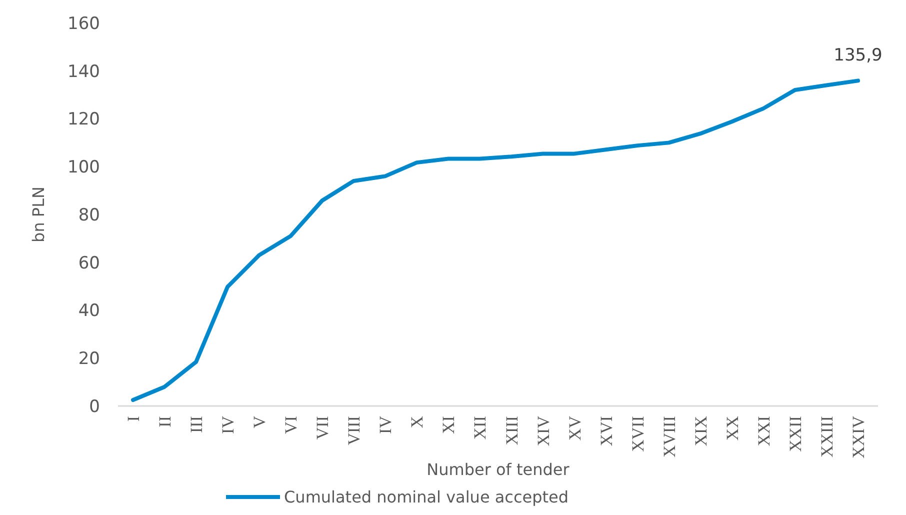 This screenshot has height=515, width=906. Describe the element at coordinates (448, 425) in the screenshot. I see `x-tick-label: XI` at that location.